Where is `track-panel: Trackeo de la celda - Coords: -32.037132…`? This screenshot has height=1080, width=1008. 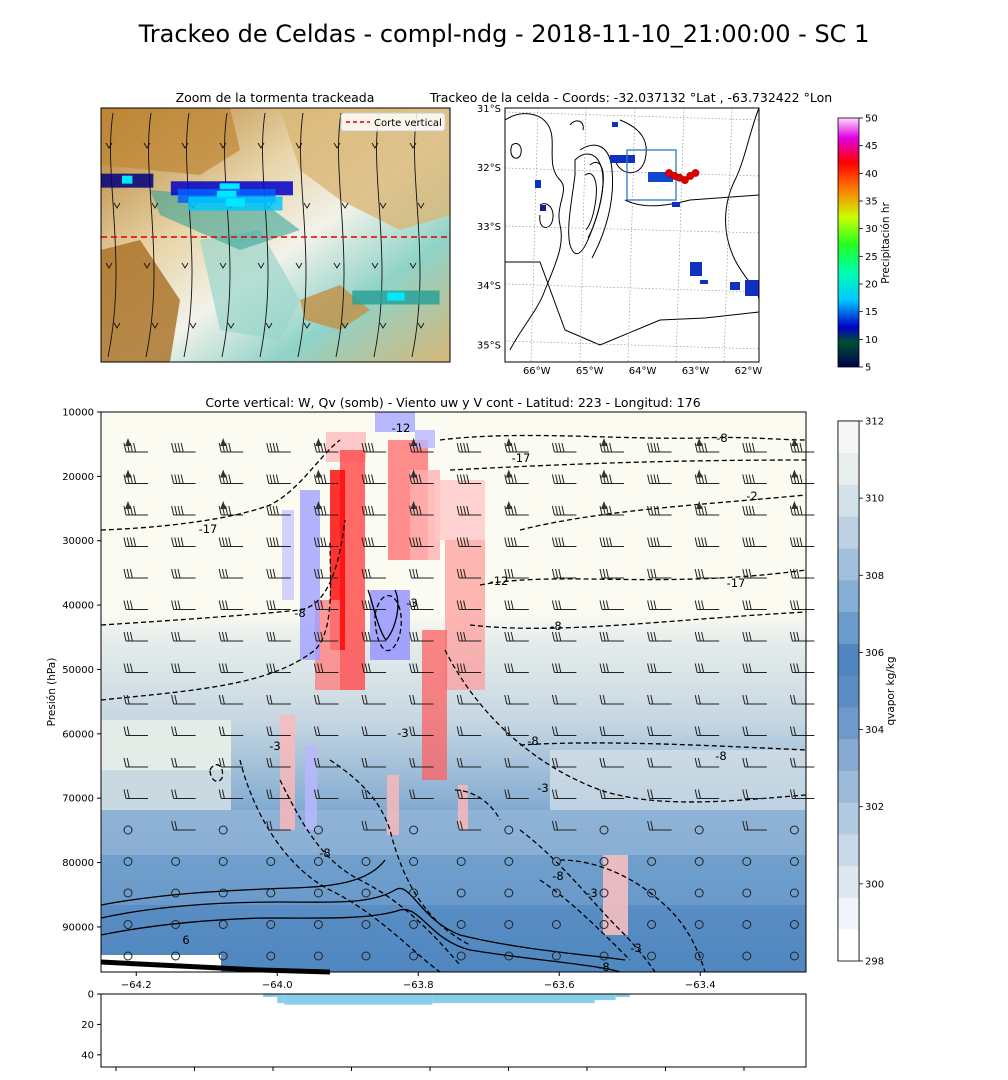
track-panel: Trackeo de la celda - Coords: -32.037132… is located at coordinates (630, 233).